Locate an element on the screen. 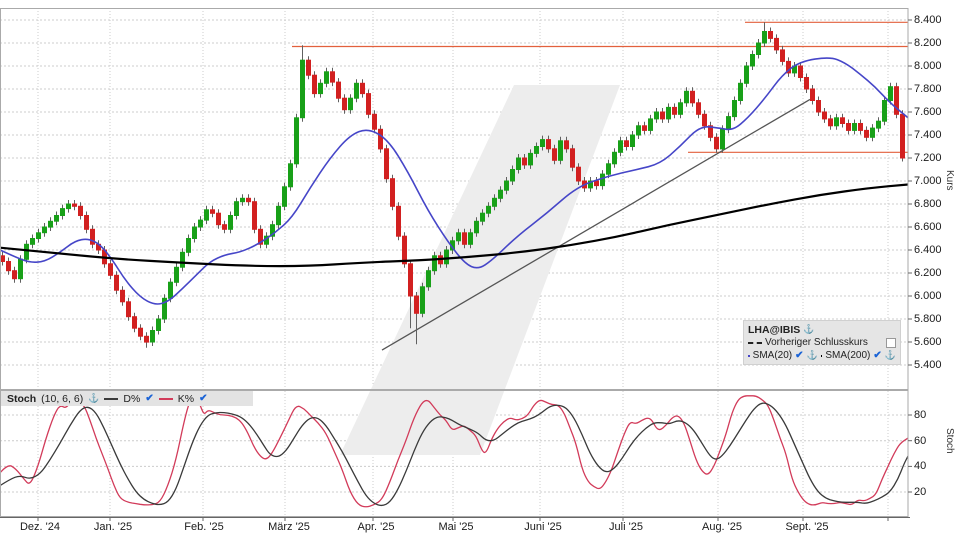  stoch-params: (10, 6, 6) is located at coordinates (62, 398).